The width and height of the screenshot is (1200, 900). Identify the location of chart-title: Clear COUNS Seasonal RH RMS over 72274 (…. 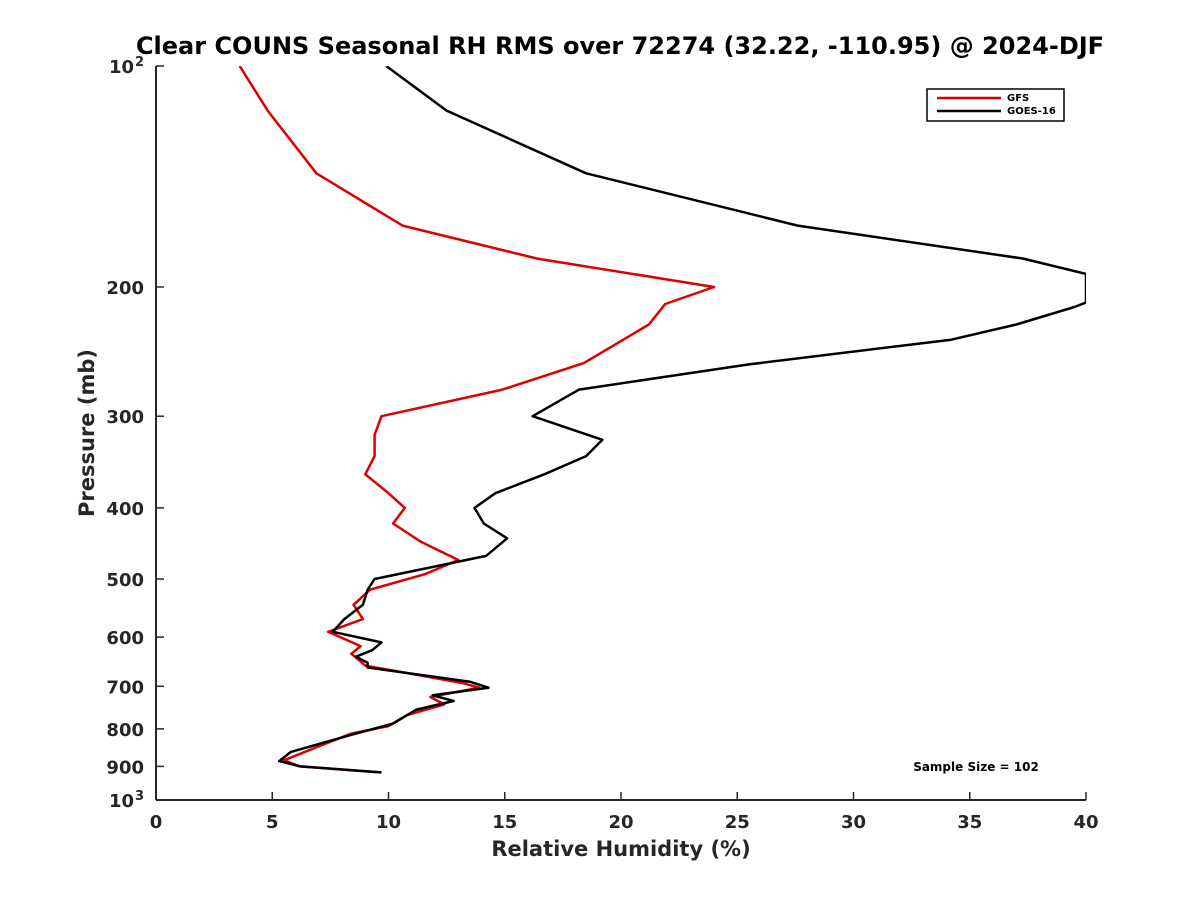
(620, 46).